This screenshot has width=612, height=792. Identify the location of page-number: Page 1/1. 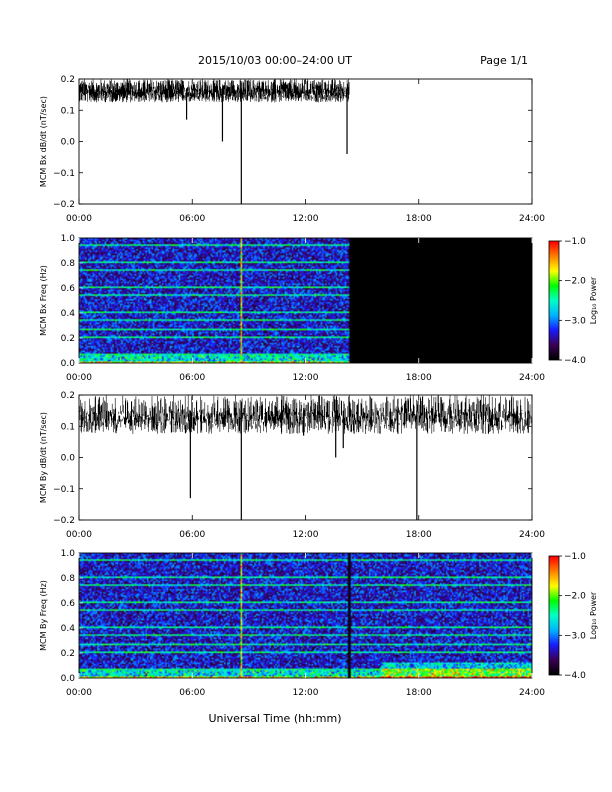
(504, 60).